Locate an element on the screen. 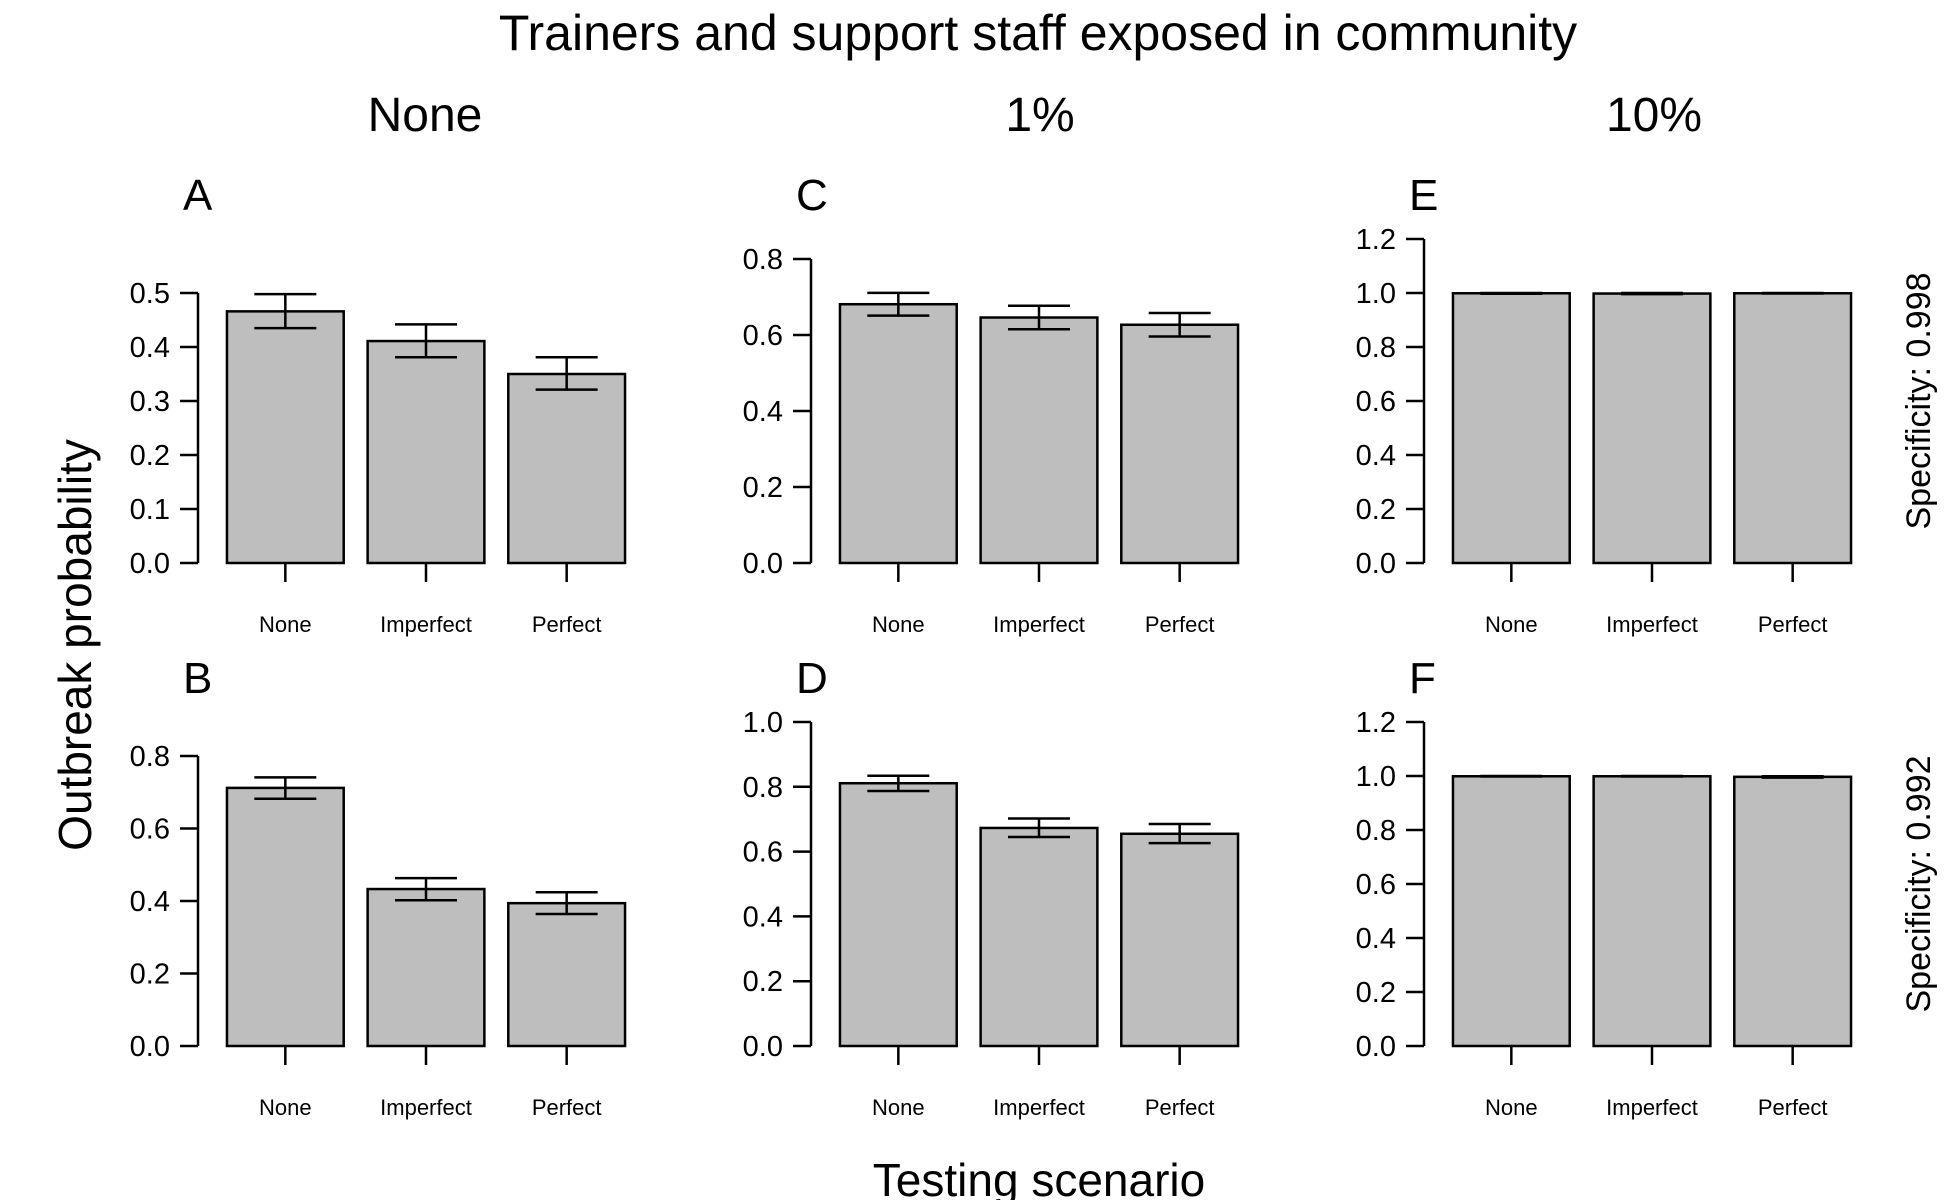 The height and width of the screenshot is (1200, 1950). panel-c: C 0.0 0.2 0.4 0.6 0.8 None Imperfect Perfect is located at coordinates (991, 404).